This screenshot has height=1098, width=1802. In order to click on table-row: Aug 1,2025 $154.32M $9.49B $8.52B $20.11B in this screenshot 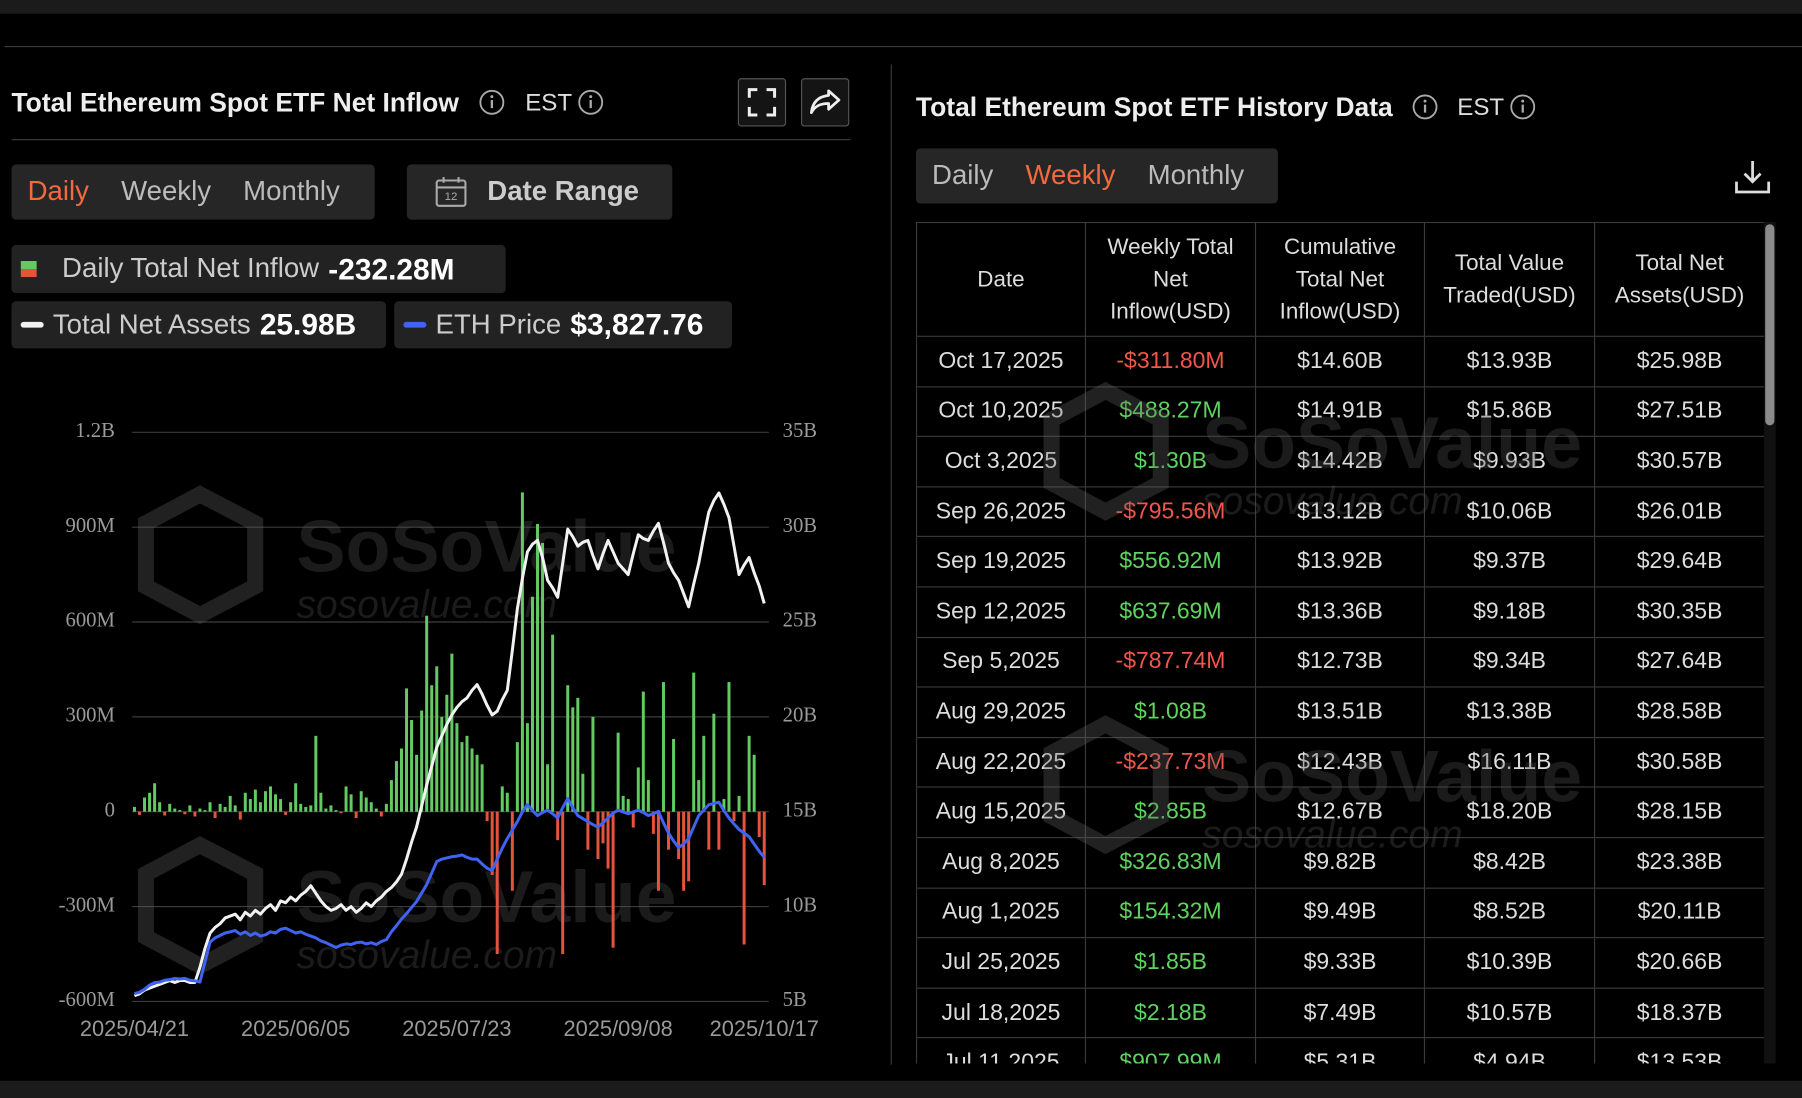, I will do `click(1340, 913)`.